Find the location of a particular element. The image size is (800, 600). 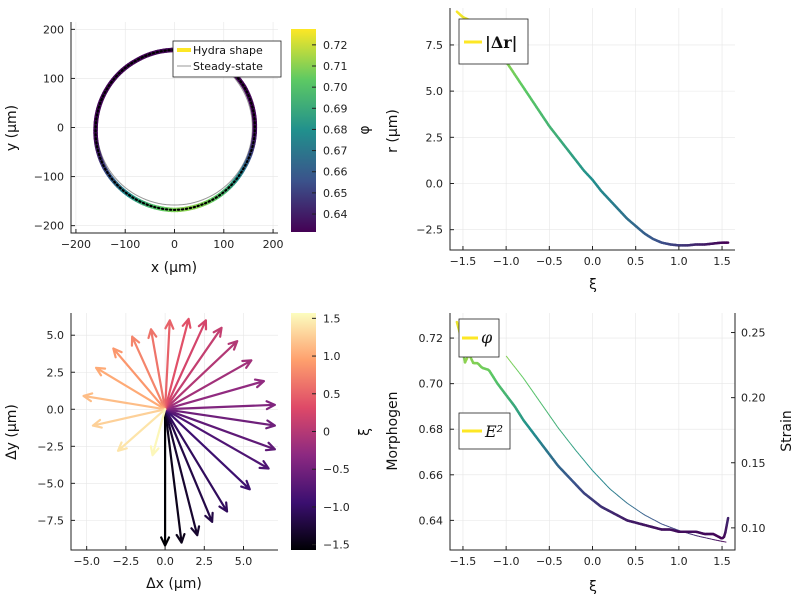

xi-colorbar-tick-label: 1.5 is located at coordinates (332, 318).